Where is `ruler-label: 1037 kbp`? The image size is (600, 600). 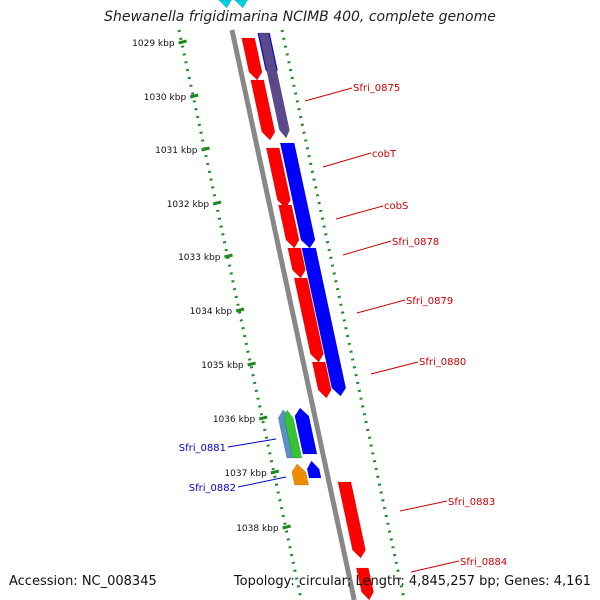 ruler-label: 1037 kbp is located at coordinates (245, 474).